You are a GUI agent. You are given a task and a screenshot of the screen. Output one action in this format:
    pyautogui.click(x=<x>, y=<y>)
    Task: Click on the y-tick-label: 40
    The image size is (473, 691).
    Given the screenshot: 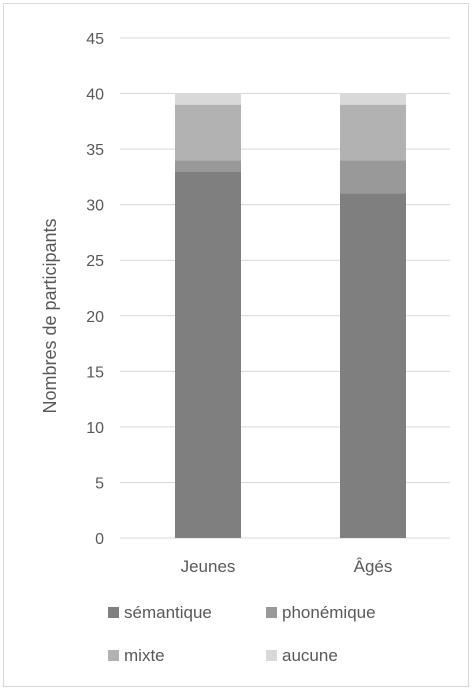 What is the action you would take?
    pyautogui.click(x=95, y=95)
    